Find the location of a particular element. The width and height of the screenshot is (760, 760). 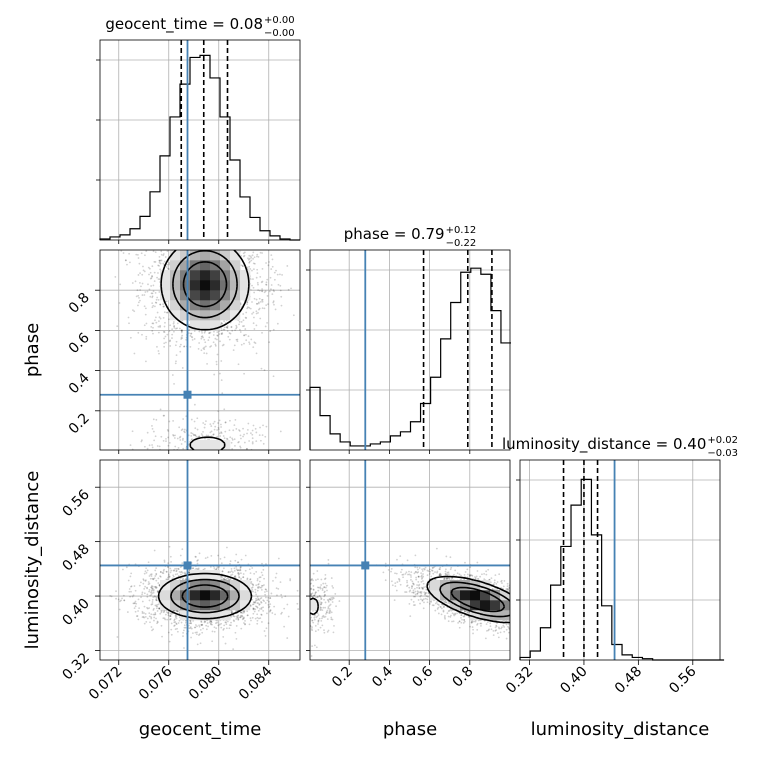

joint-luminosity_distance-vs-geocent_time is located at coordinates (200, 560).